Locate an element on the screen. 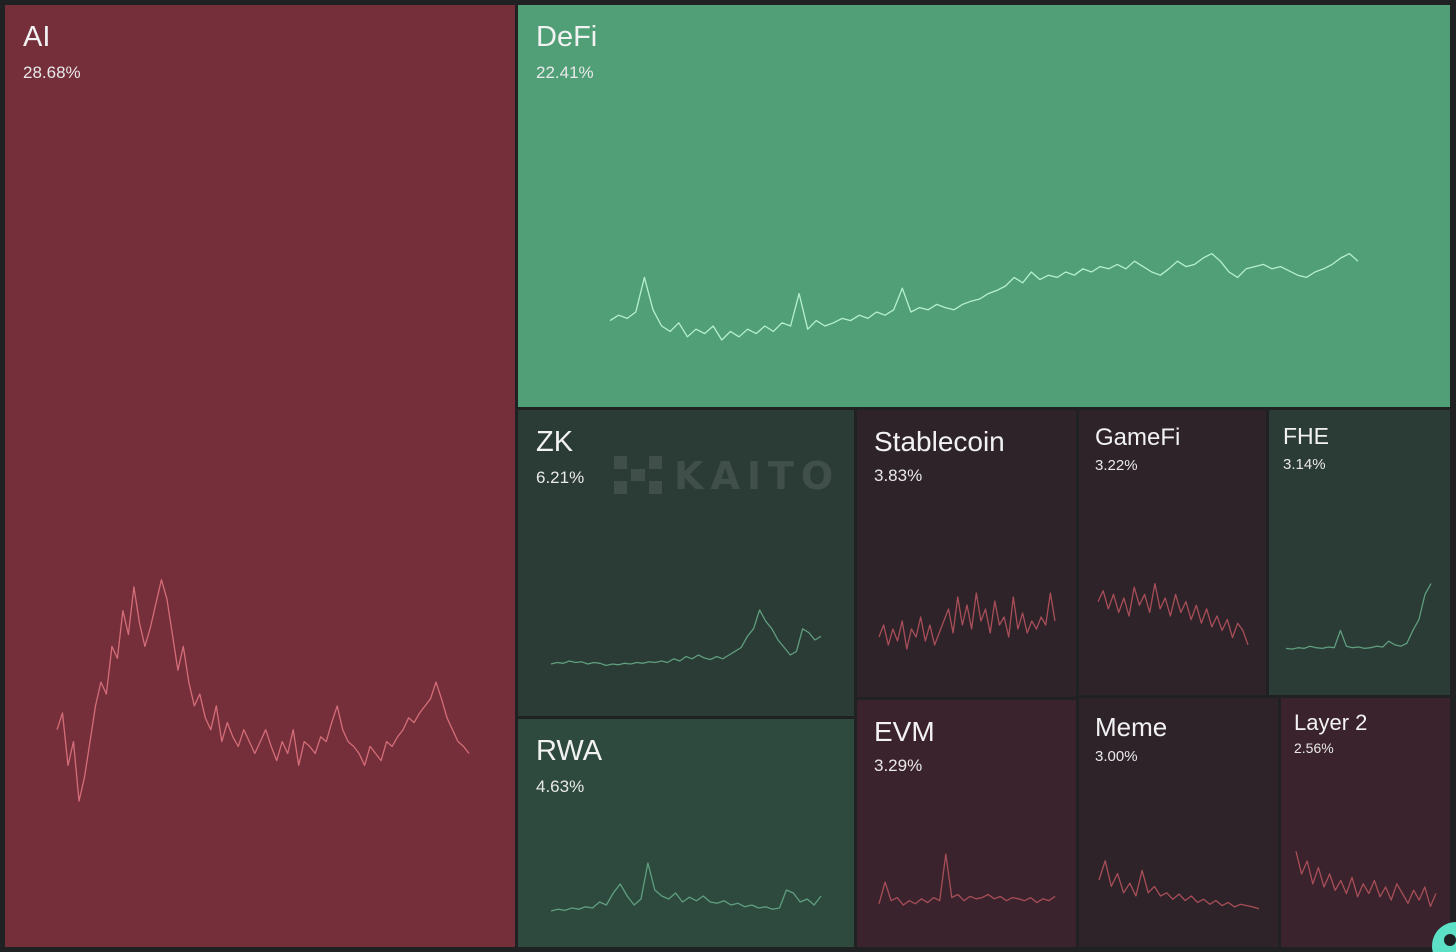 The height and width of the screenshot is (952, 1456). tile-percentage: 4.63% is located at coordinates (560, 786).